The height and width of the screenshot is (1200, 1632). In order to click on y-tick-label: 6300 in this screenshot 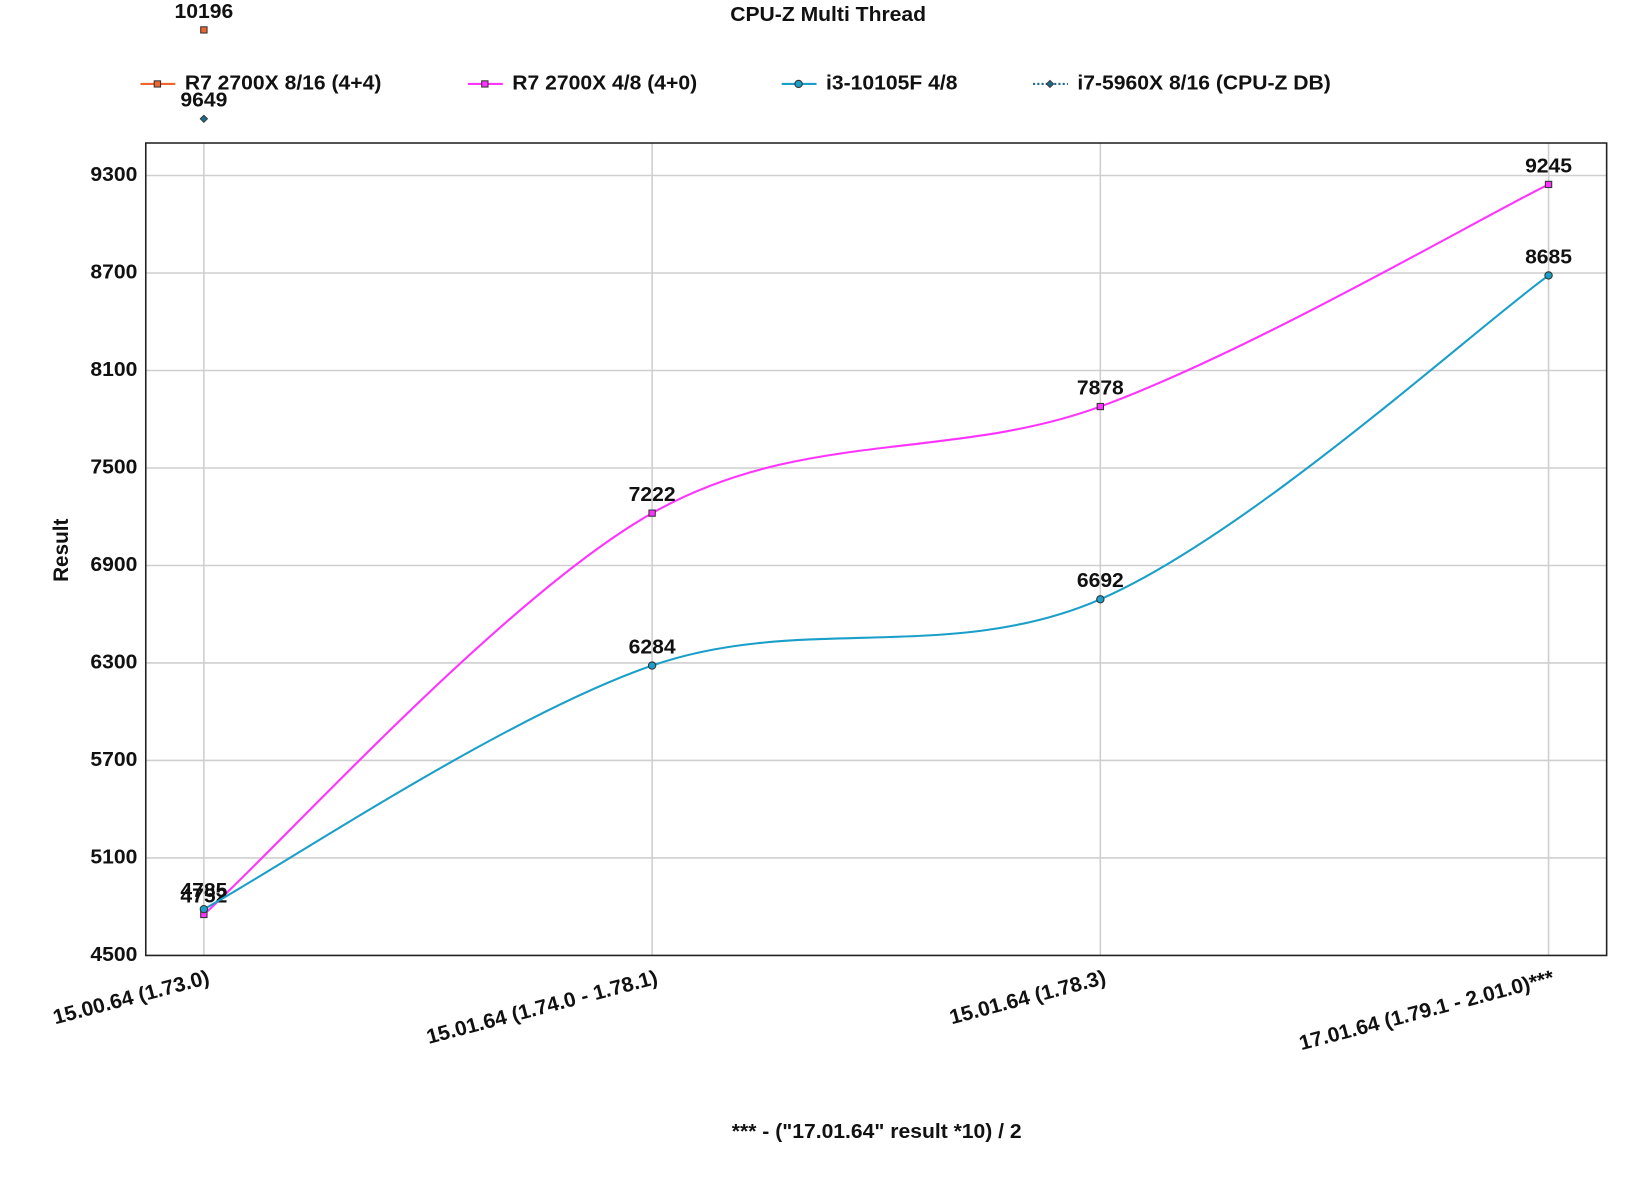, I will do `click(113, 662)`.